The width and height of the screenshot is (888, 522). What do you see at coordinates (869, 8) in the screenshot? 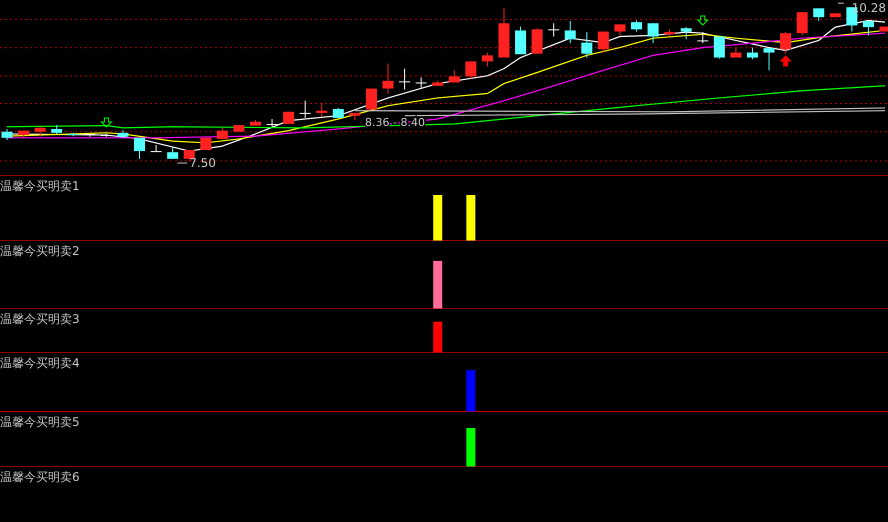
I see `annotation: 10.28` at bounding box center [869, 8].